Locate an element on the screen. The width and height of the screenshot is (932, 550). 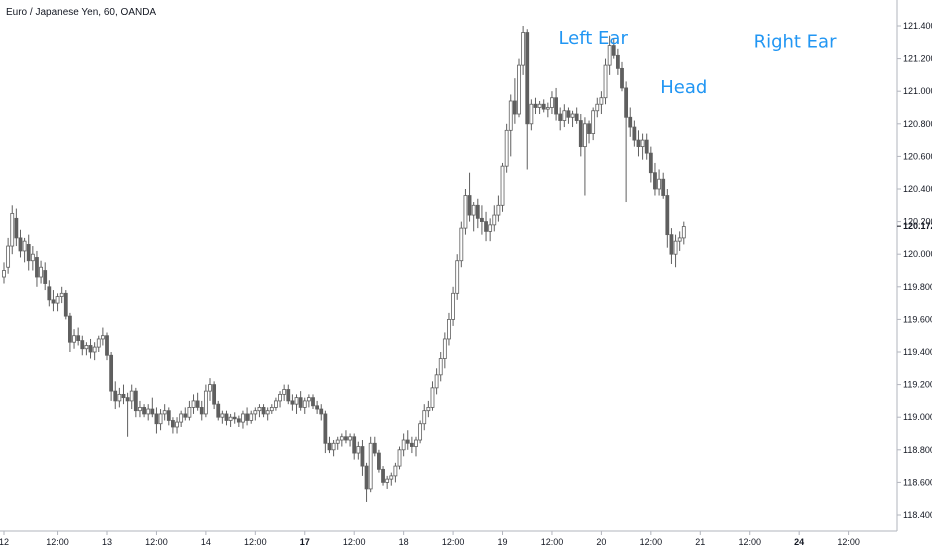
annotation-label: Left Ear is located at coordinates (593, 38).